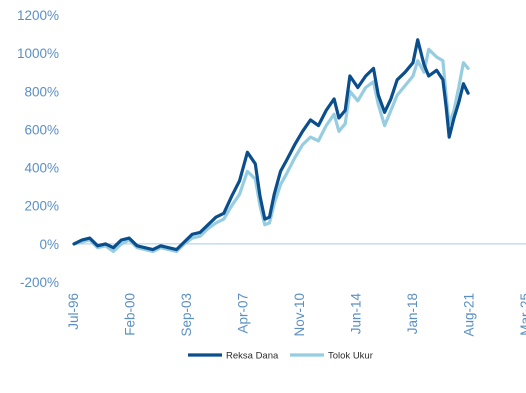  Describe the element at coordinates (468, 315) in the screenshot. I see `x-tick-label: Aug-21` at that location.